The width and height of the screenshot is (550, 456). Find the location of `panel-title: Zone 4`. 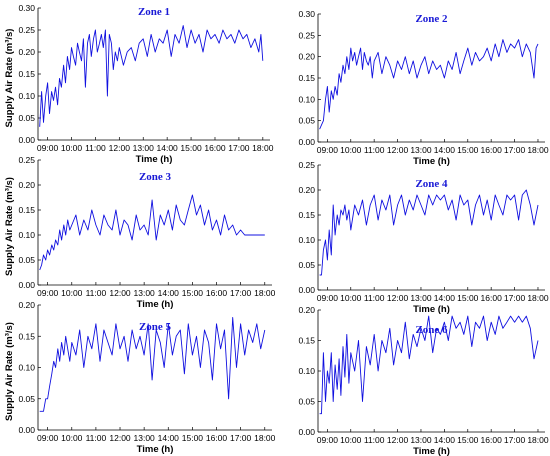

panel-title: Zone 4 is located at coordinates (431, 184).